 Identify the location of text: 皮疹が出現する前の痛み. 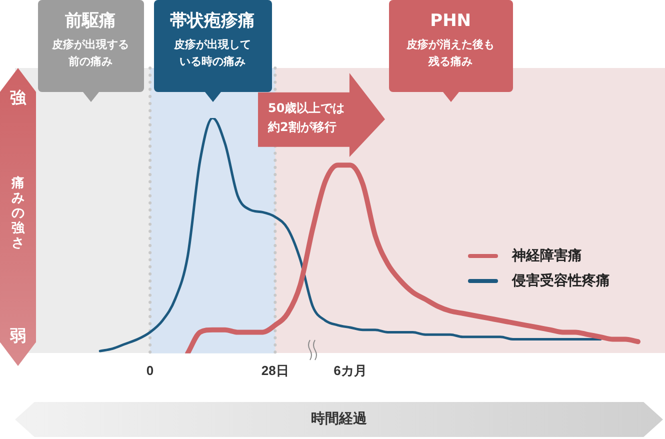
(90, 53).